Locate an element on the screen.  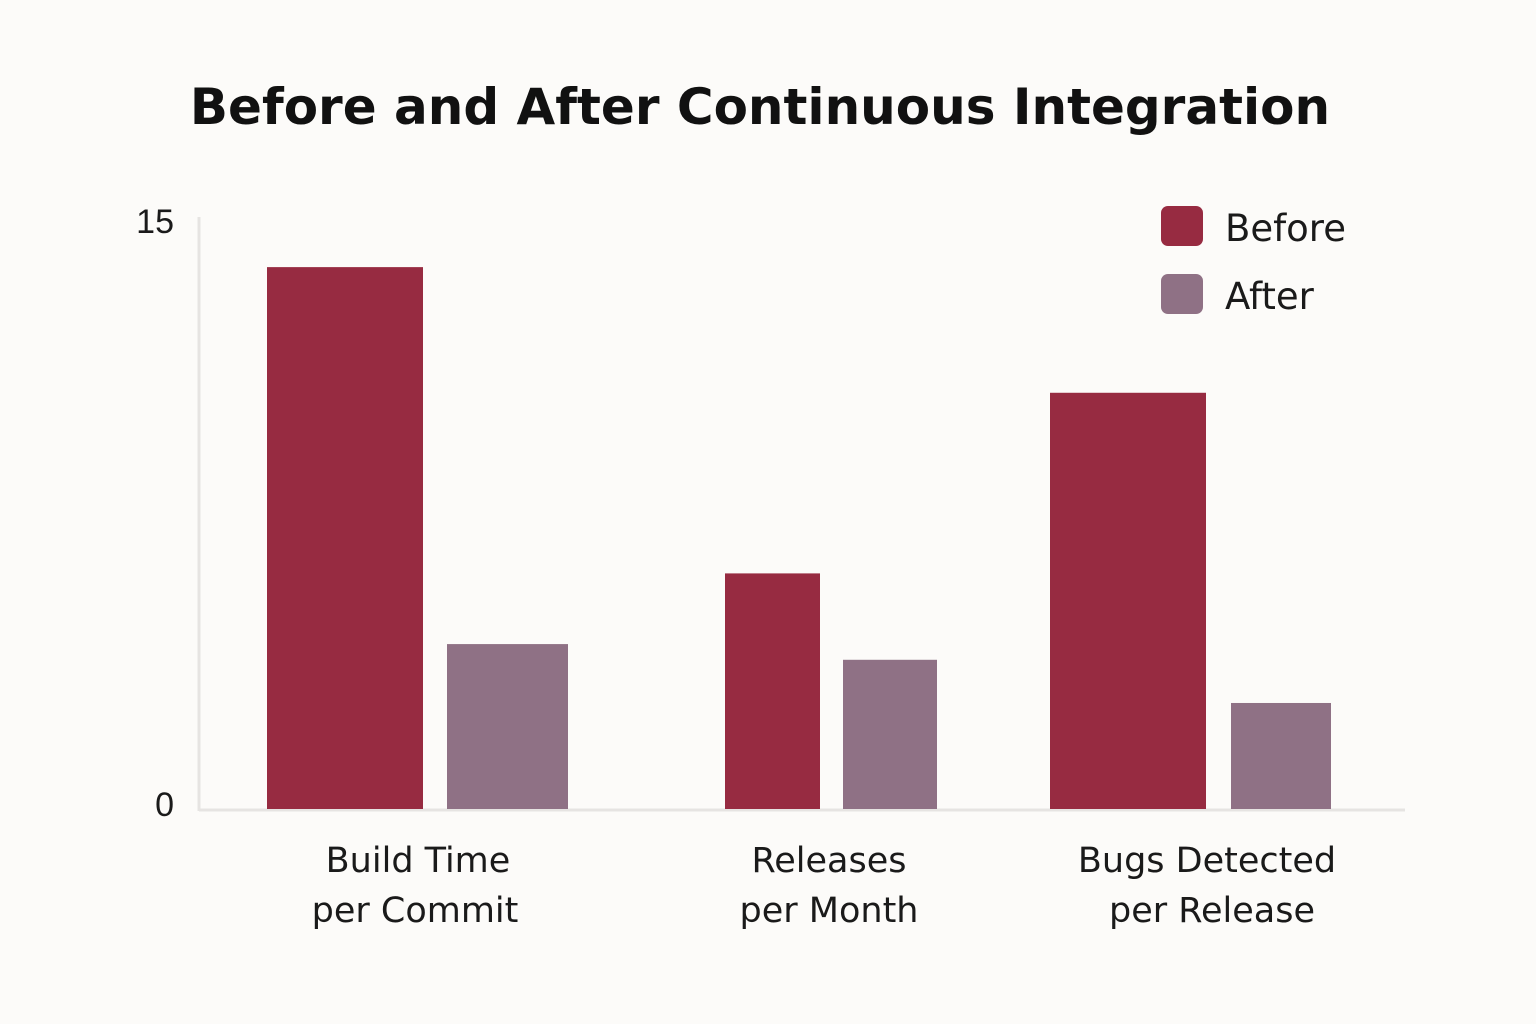
bar-bugs-after is located at coordinates (1281, 755).